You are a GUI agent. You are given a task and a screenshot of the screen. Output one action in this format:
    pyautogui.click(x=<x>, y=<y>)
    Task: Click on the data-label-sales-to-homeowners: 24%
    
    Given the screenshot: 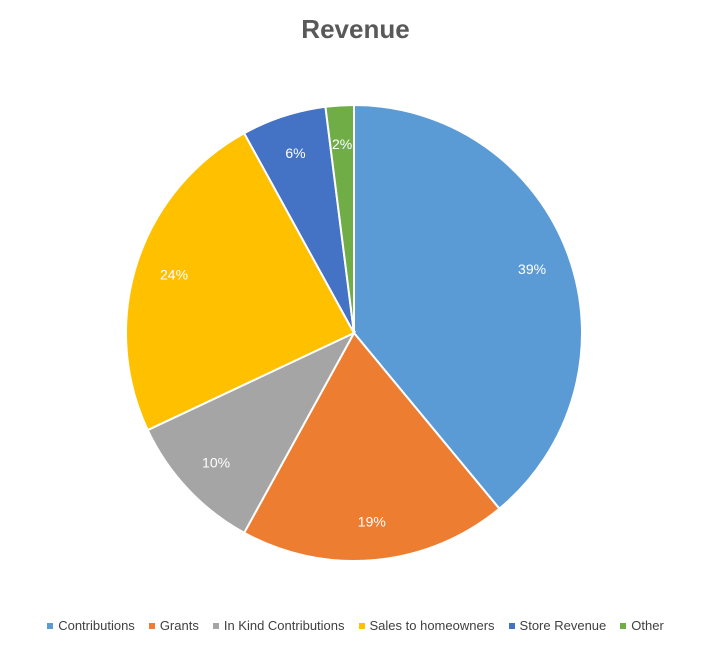 What is the action you would take?
    pyautogui.click(x=174, y=275)
    